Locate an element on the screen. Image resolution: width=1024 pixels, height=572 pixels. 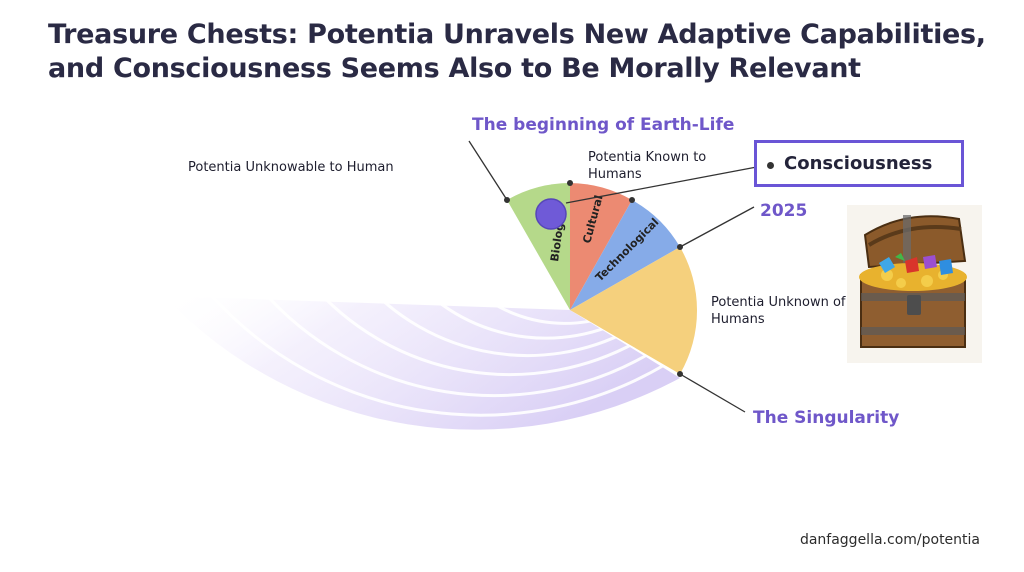
wedge-technological is located at coordinates (625, 255).